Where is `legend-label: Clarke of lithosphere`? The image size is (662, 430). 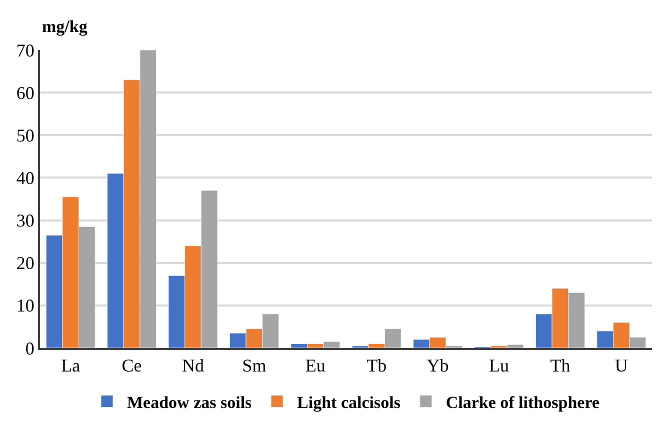 legend-label: Clarke of lithosphere is located at coordinates (523, 402).